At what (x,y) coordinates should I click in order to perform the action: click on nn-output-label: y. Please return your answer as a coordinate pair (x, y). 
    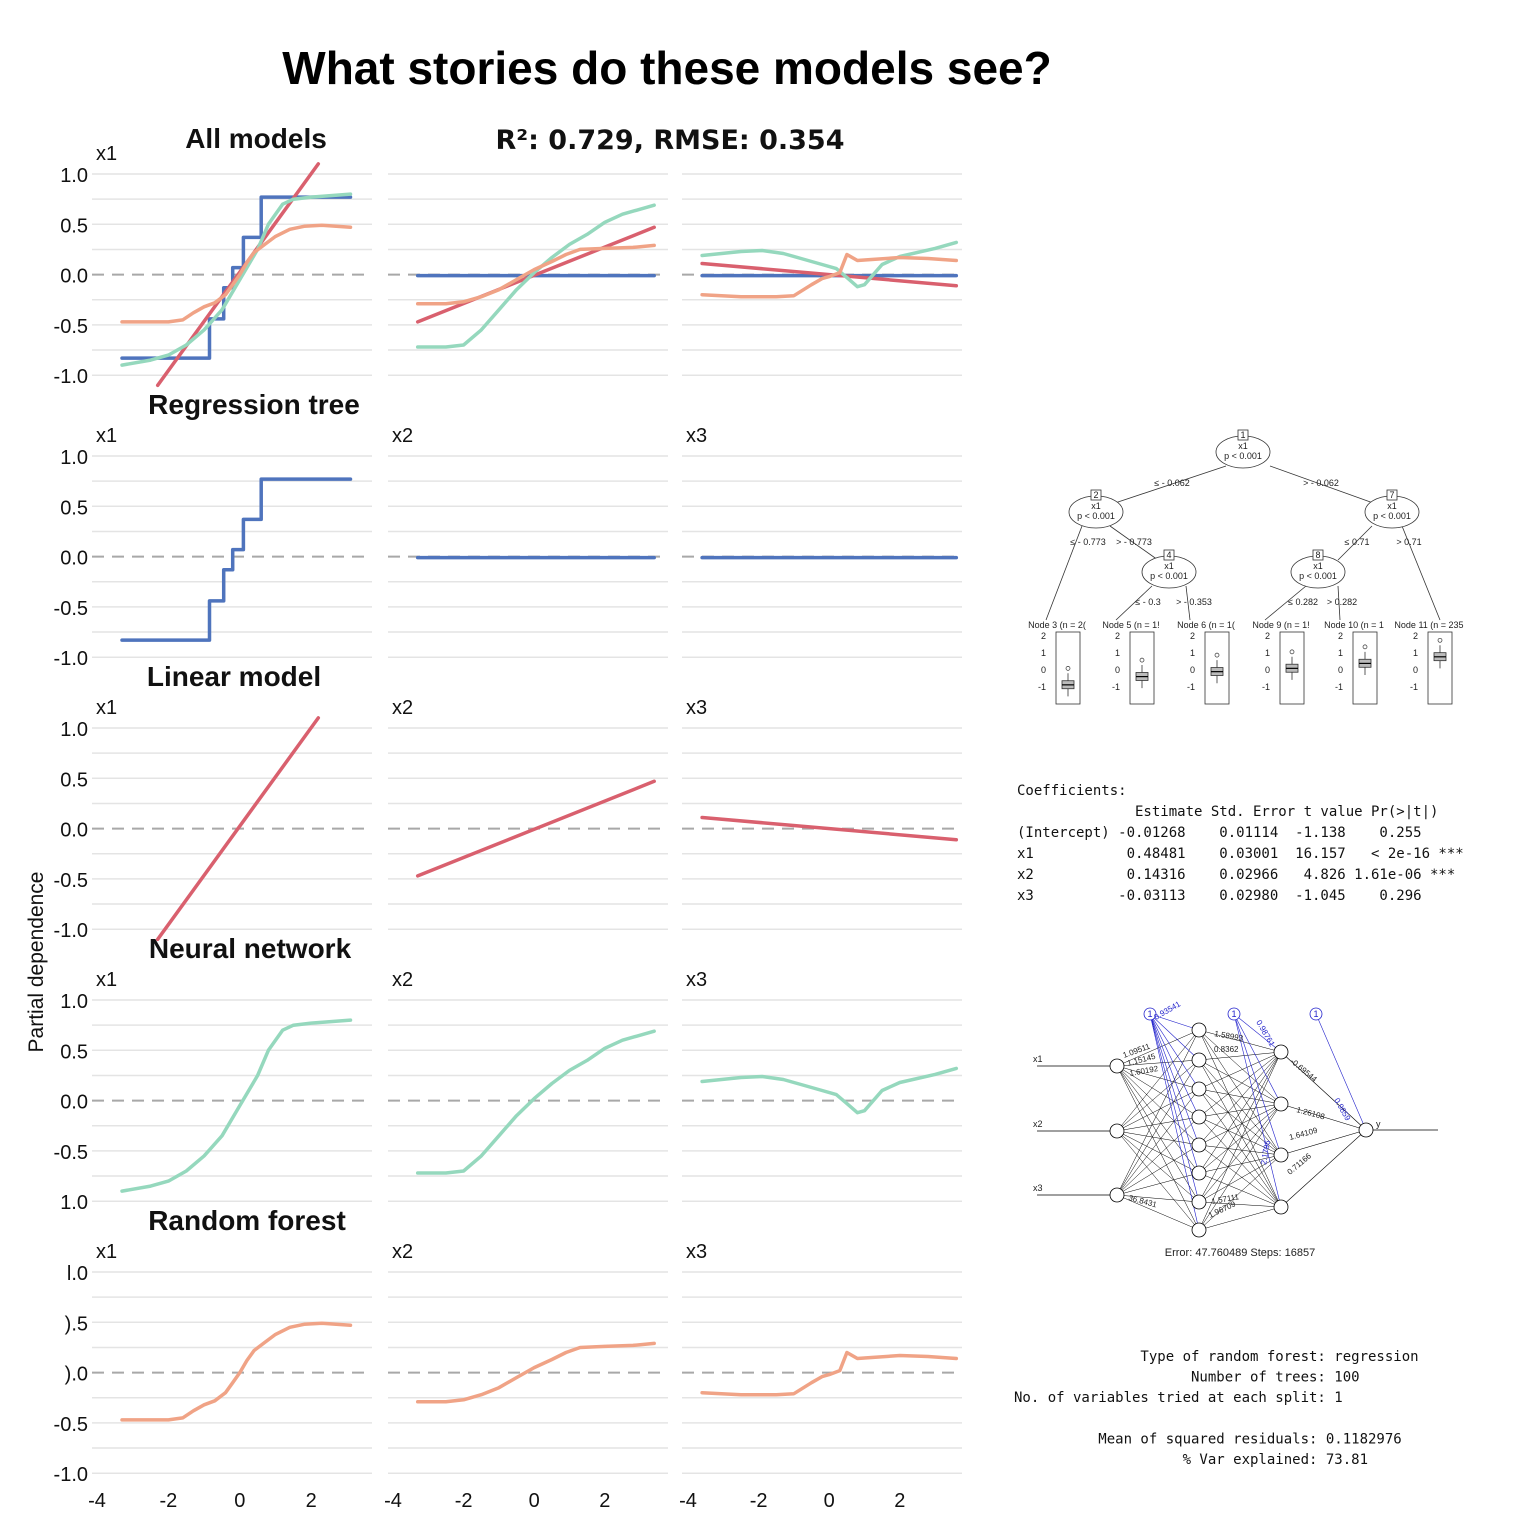
    Looking at the image, I should click on (1378, 1124).